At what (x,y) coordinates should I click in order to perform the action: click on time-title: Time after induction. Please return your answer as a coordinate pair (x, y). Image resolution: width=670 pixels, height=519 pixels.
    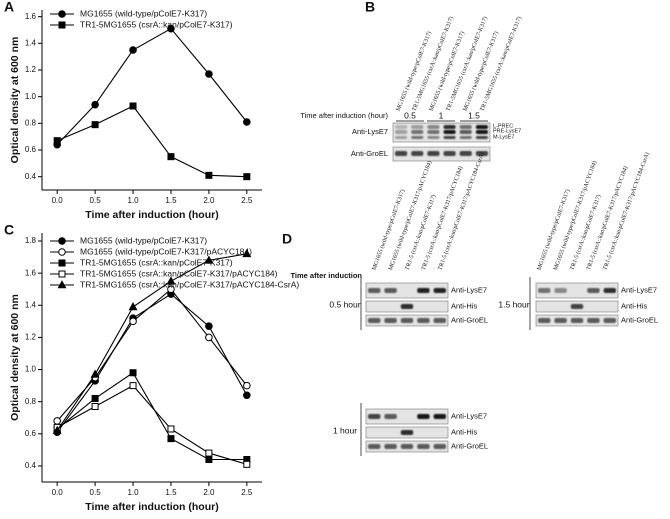
    Looking at the image, I should click on (326, 275).